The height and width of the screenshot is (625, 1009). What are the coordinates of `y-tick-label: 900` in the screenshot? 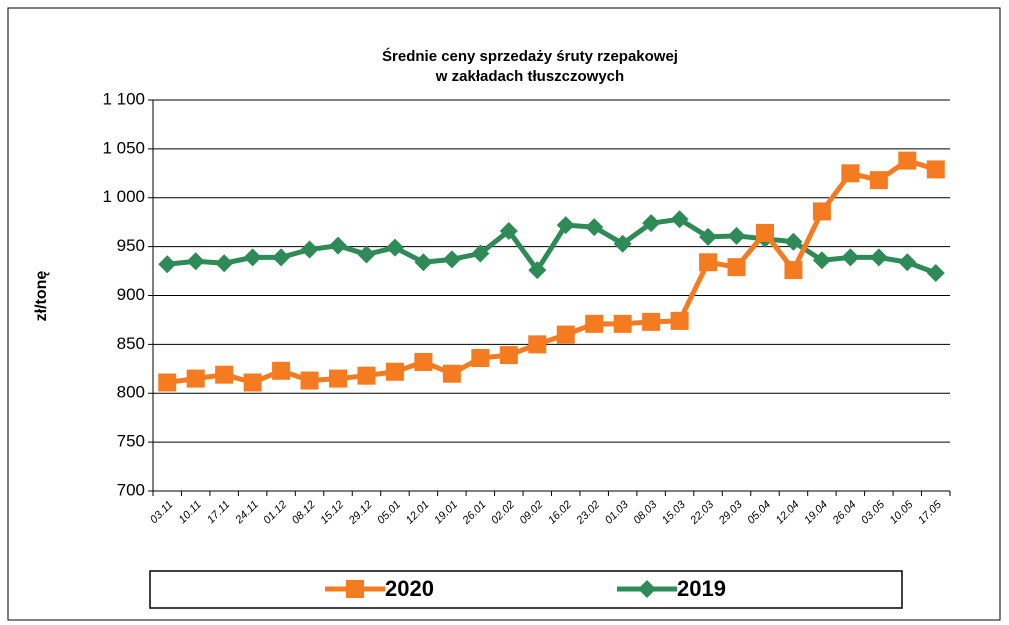 It's located at (131, 294).